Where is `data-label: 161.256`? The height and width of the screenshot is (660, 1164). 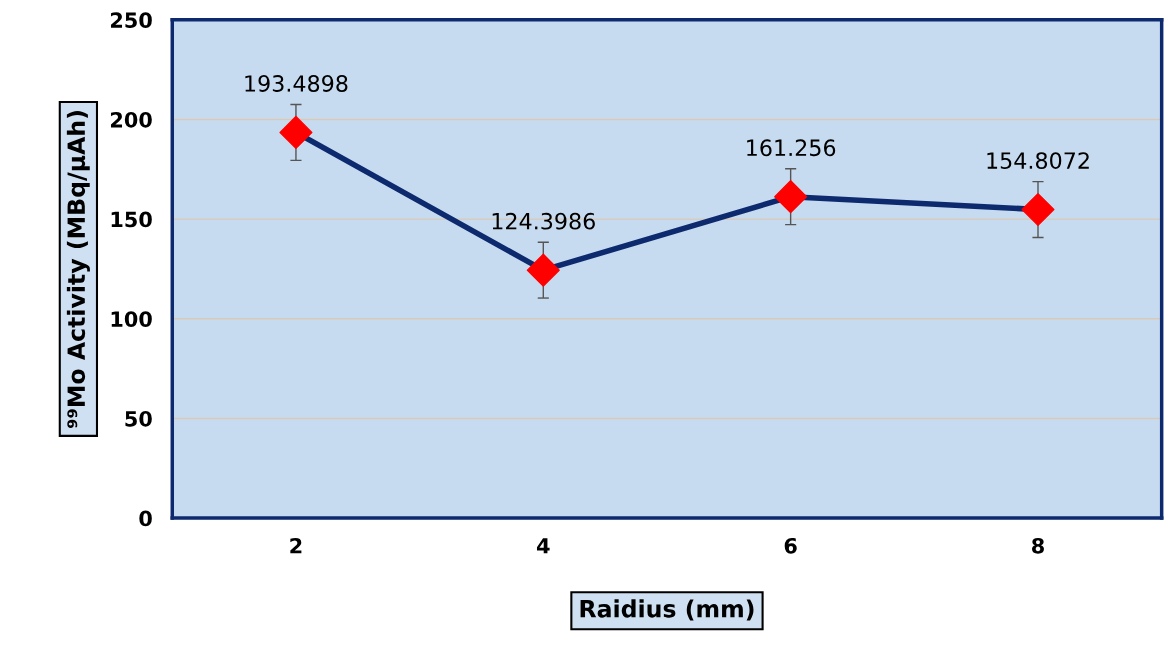
data-label: 161.256 is located at coordinates (791, 148).